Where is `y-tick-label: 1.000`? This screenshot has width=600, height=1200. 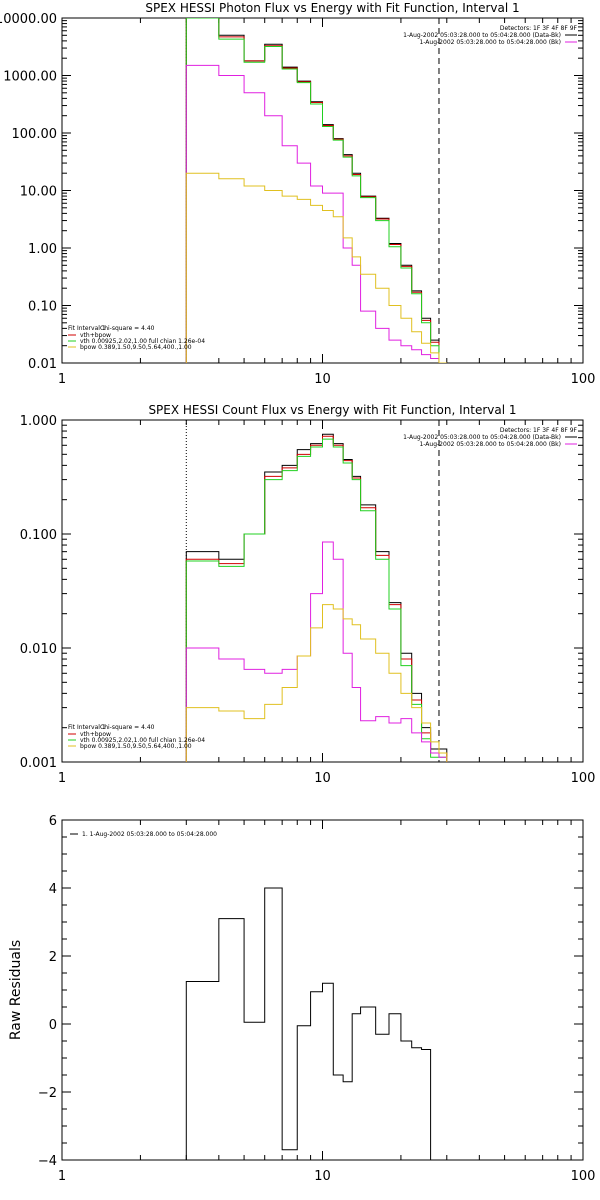 y-tick-label: 1.000 is located at coordinates (38, 421).